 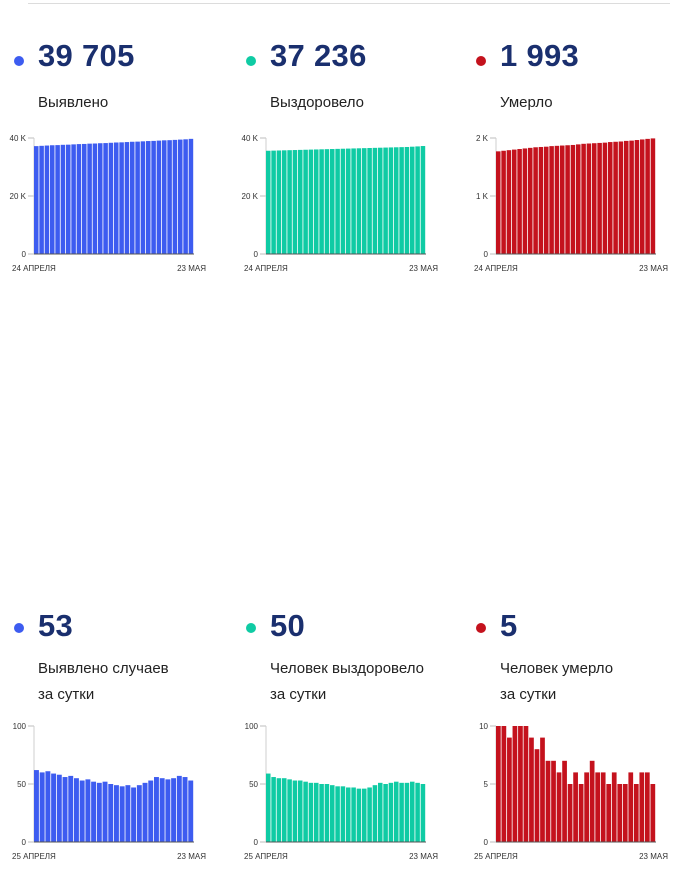 What do you see at coordinates (482, 138) in the screenshot?
I see `y-tick-label: 2 K` at bounding box center [482, 138].